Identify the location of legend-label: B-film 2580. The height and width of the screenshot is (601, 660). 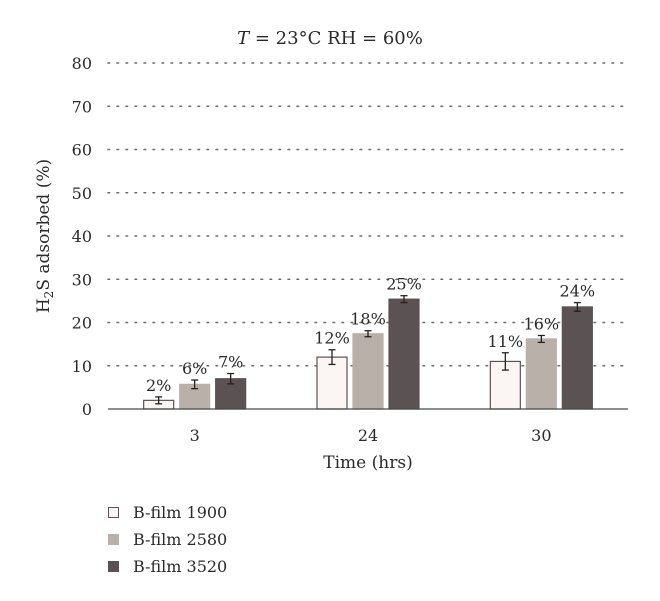
(180, 539).